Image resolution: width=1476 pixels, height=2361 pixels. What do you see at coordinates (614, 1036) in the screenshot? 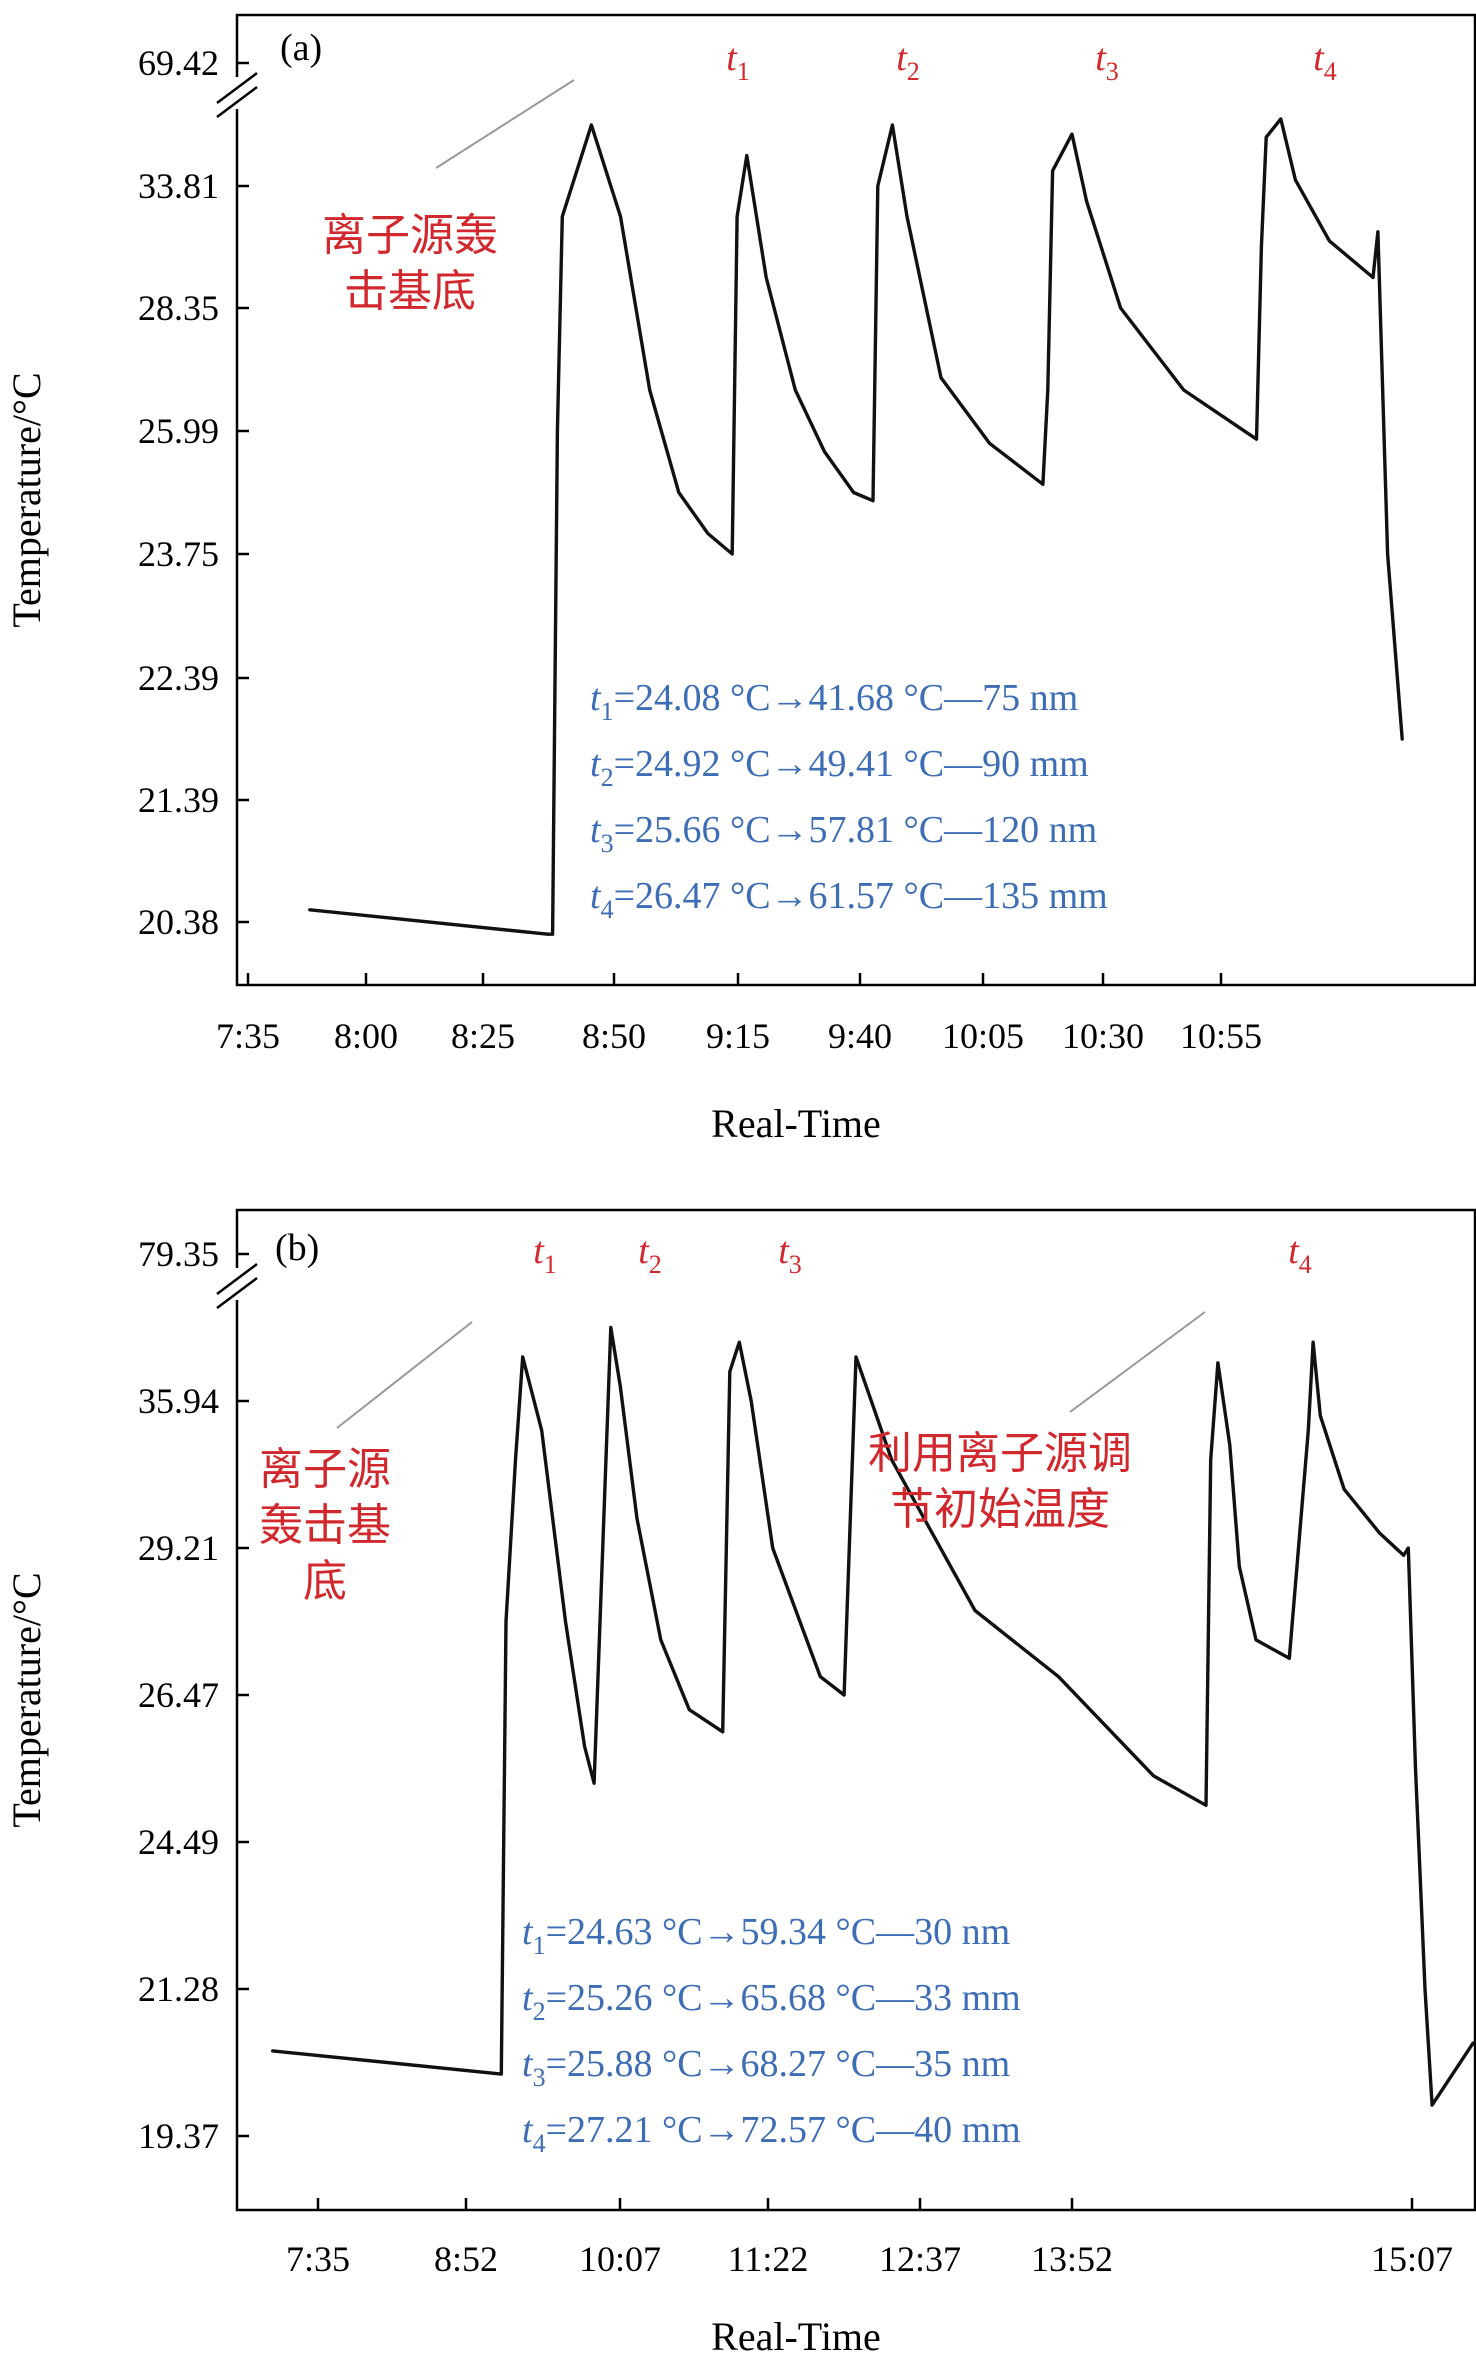
I see `x-tick-label: 8:50` at bounding box center [614, 1036].